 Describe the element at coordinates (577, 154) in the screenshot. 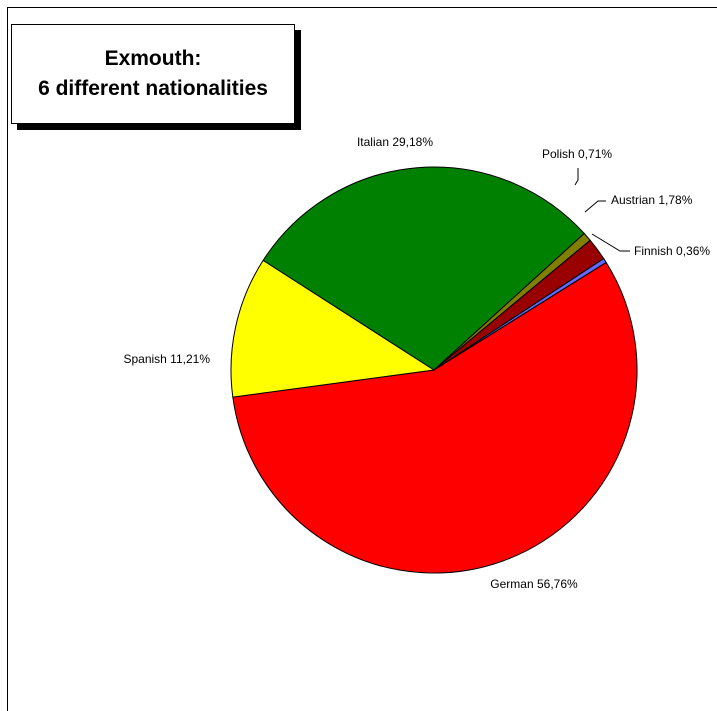

I see `slice-label-polish: Polish 0,71%` at that location.